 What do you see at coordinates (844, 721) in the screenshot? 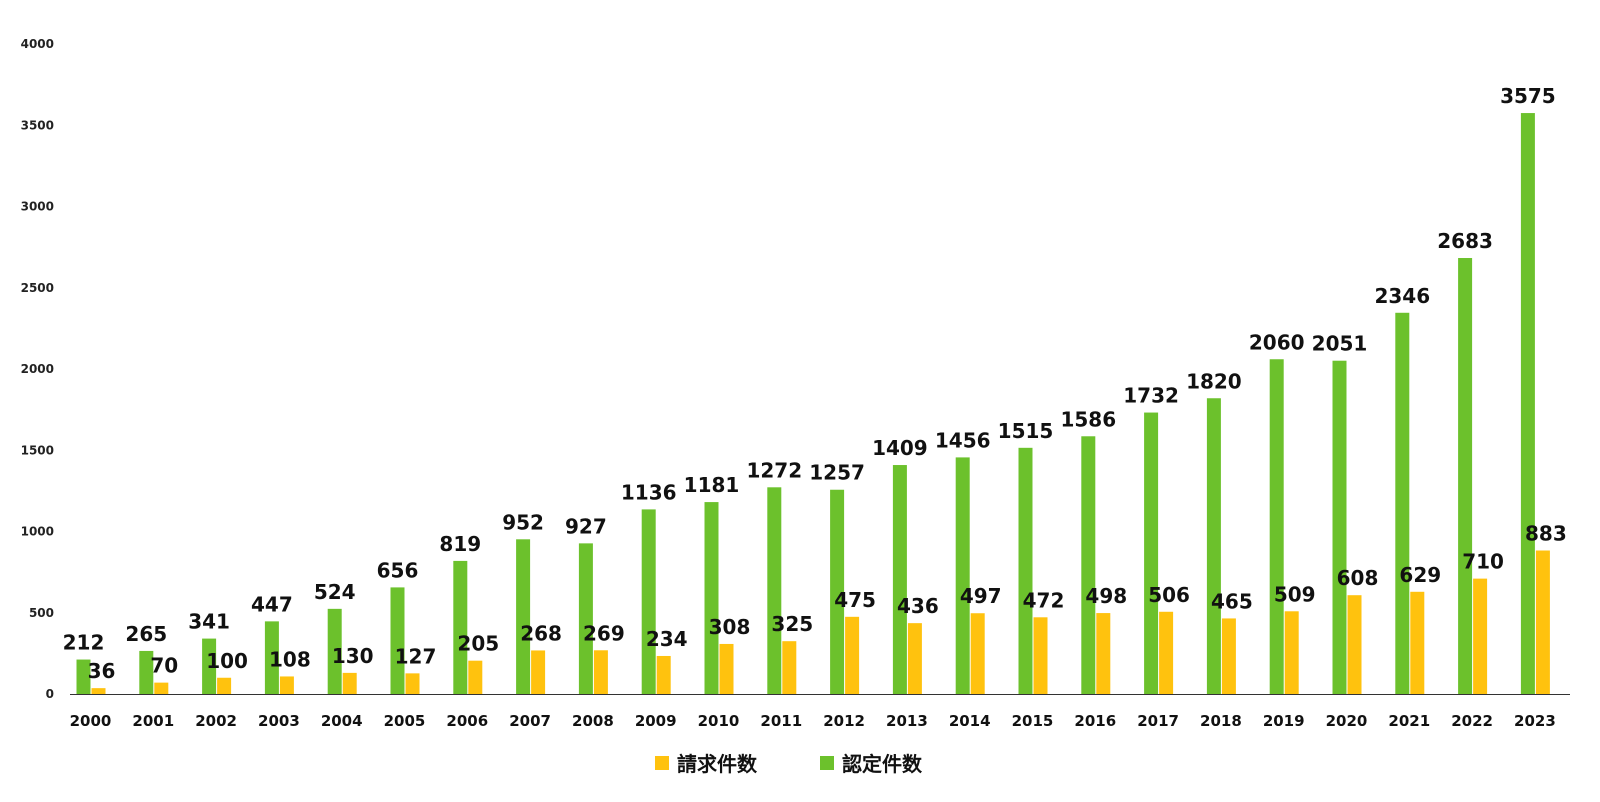
I see `x-tick-label: 2012` at bounding box center [844, 721].